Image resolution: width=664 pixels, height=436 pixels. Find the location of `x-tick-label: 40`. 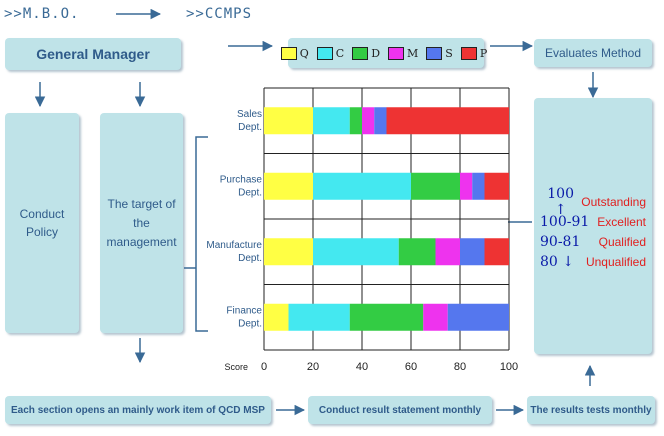

x-tick-label: 40 is located at coordinates (362, 367).